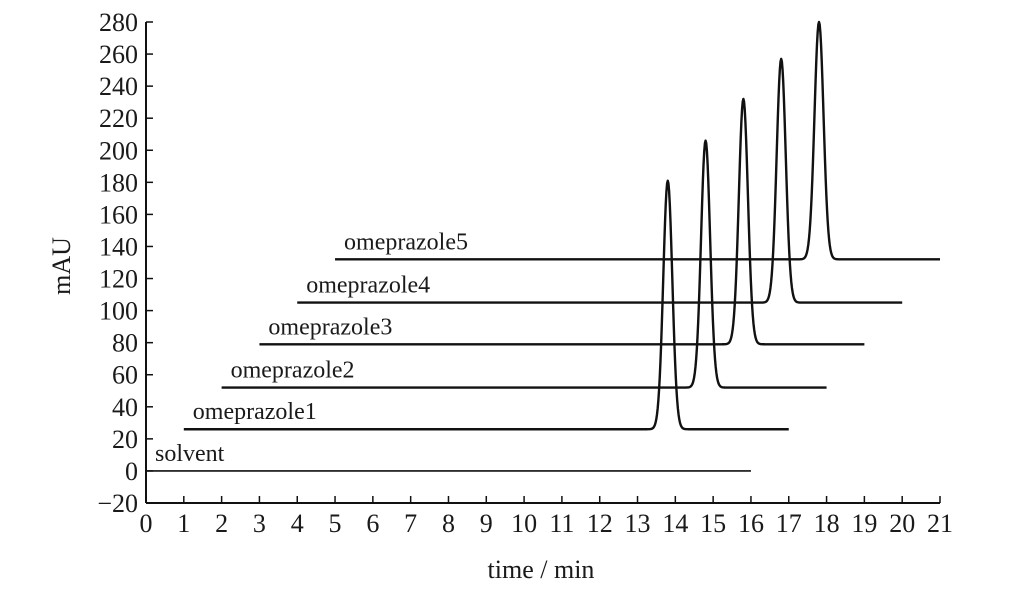  I want to click on y-tick-label: 220, so click(118, 118).